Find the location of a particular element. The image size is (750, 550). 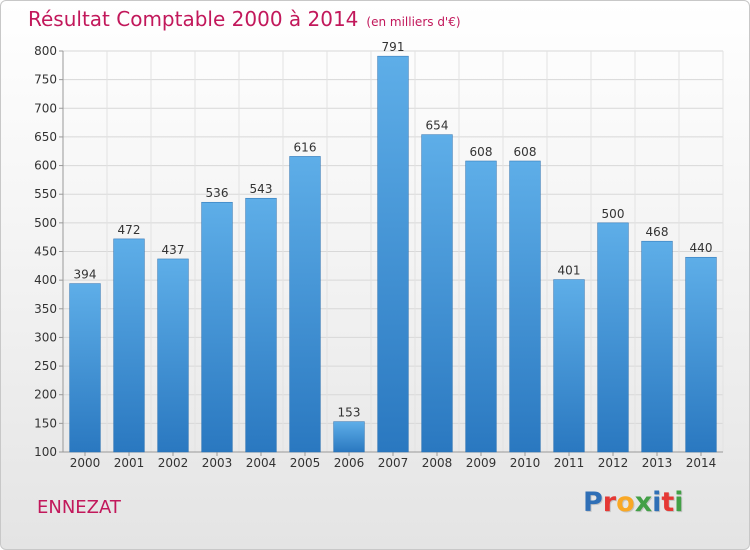

bar-2004 is located at coordinates (261, 325).